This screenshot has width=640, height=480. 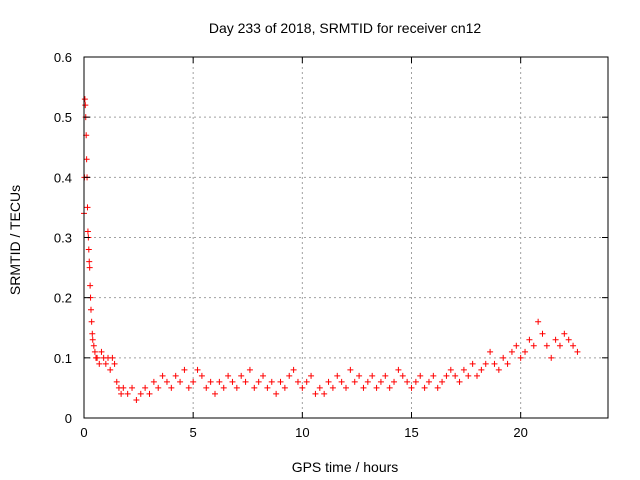 What do you see at coordinates (63, 177) in the screenshot?
I see `y-tick-label: 0.4` at bounding box center [63, 177].